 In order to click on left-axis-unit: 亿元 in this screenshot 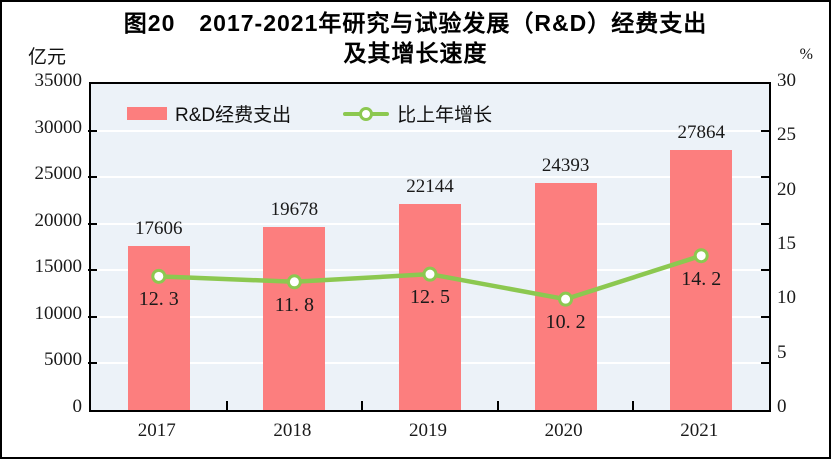, I will do `click(47, 57)`.